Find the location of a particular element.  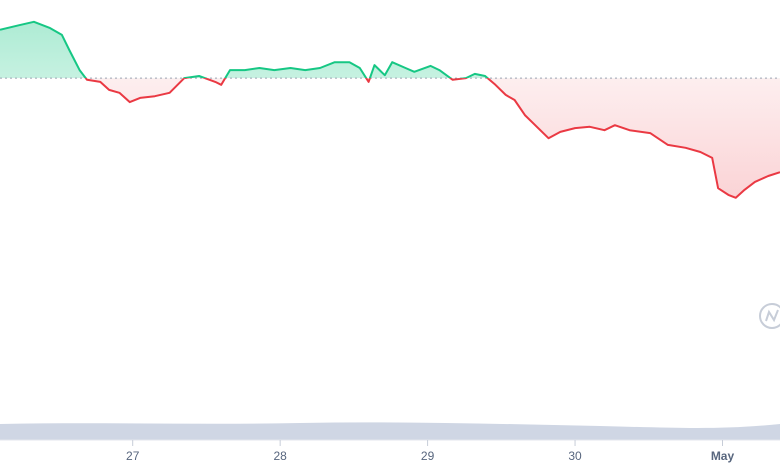

watermark is located at coordinates (769, 316).